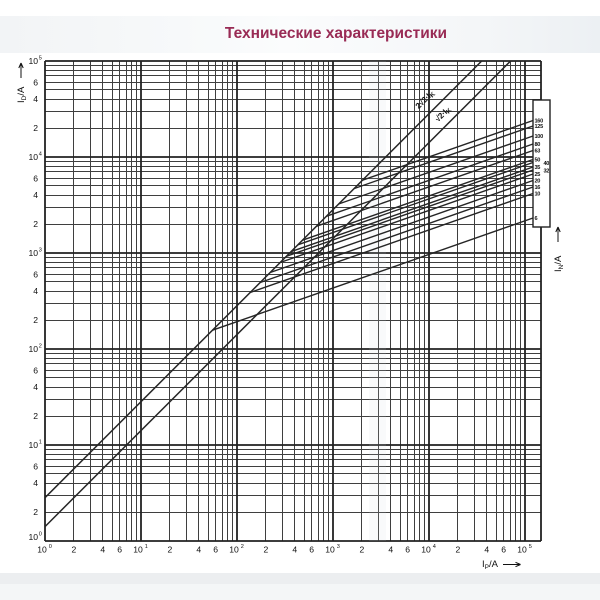 This screenshot has height=600, width=600. What do you see at coordinates (538, 175) in the screenshot?
I see `svg-text: 25` at bounding box center [538, 175].